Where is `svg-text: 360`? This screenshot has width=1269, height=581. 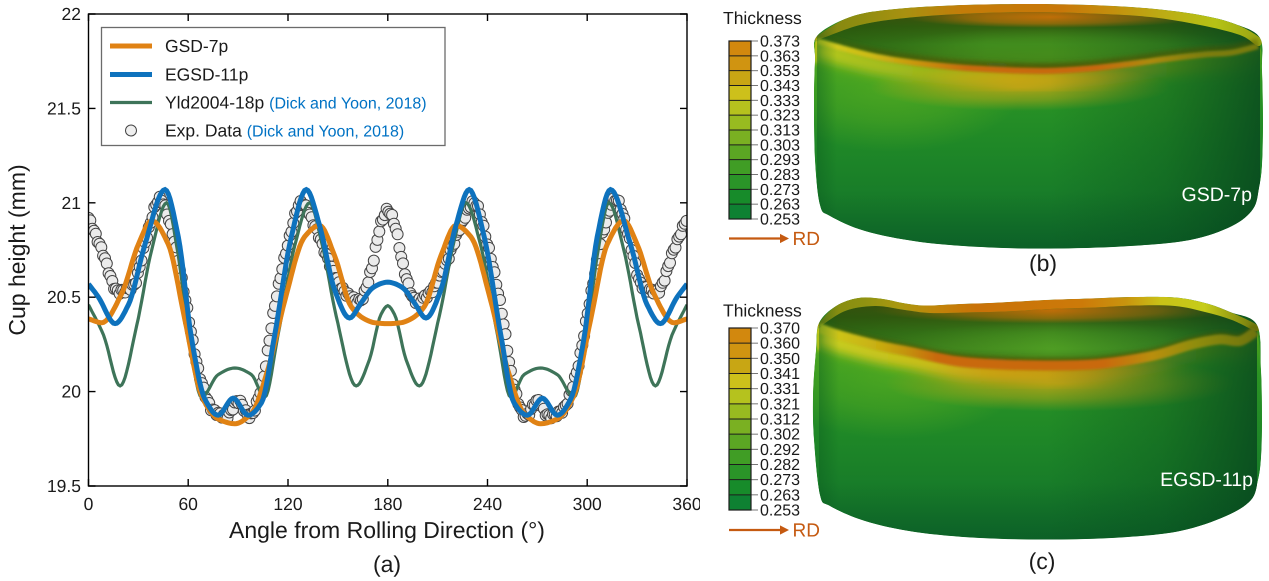
svg-text: 360 is located at coordinates (686, 504).